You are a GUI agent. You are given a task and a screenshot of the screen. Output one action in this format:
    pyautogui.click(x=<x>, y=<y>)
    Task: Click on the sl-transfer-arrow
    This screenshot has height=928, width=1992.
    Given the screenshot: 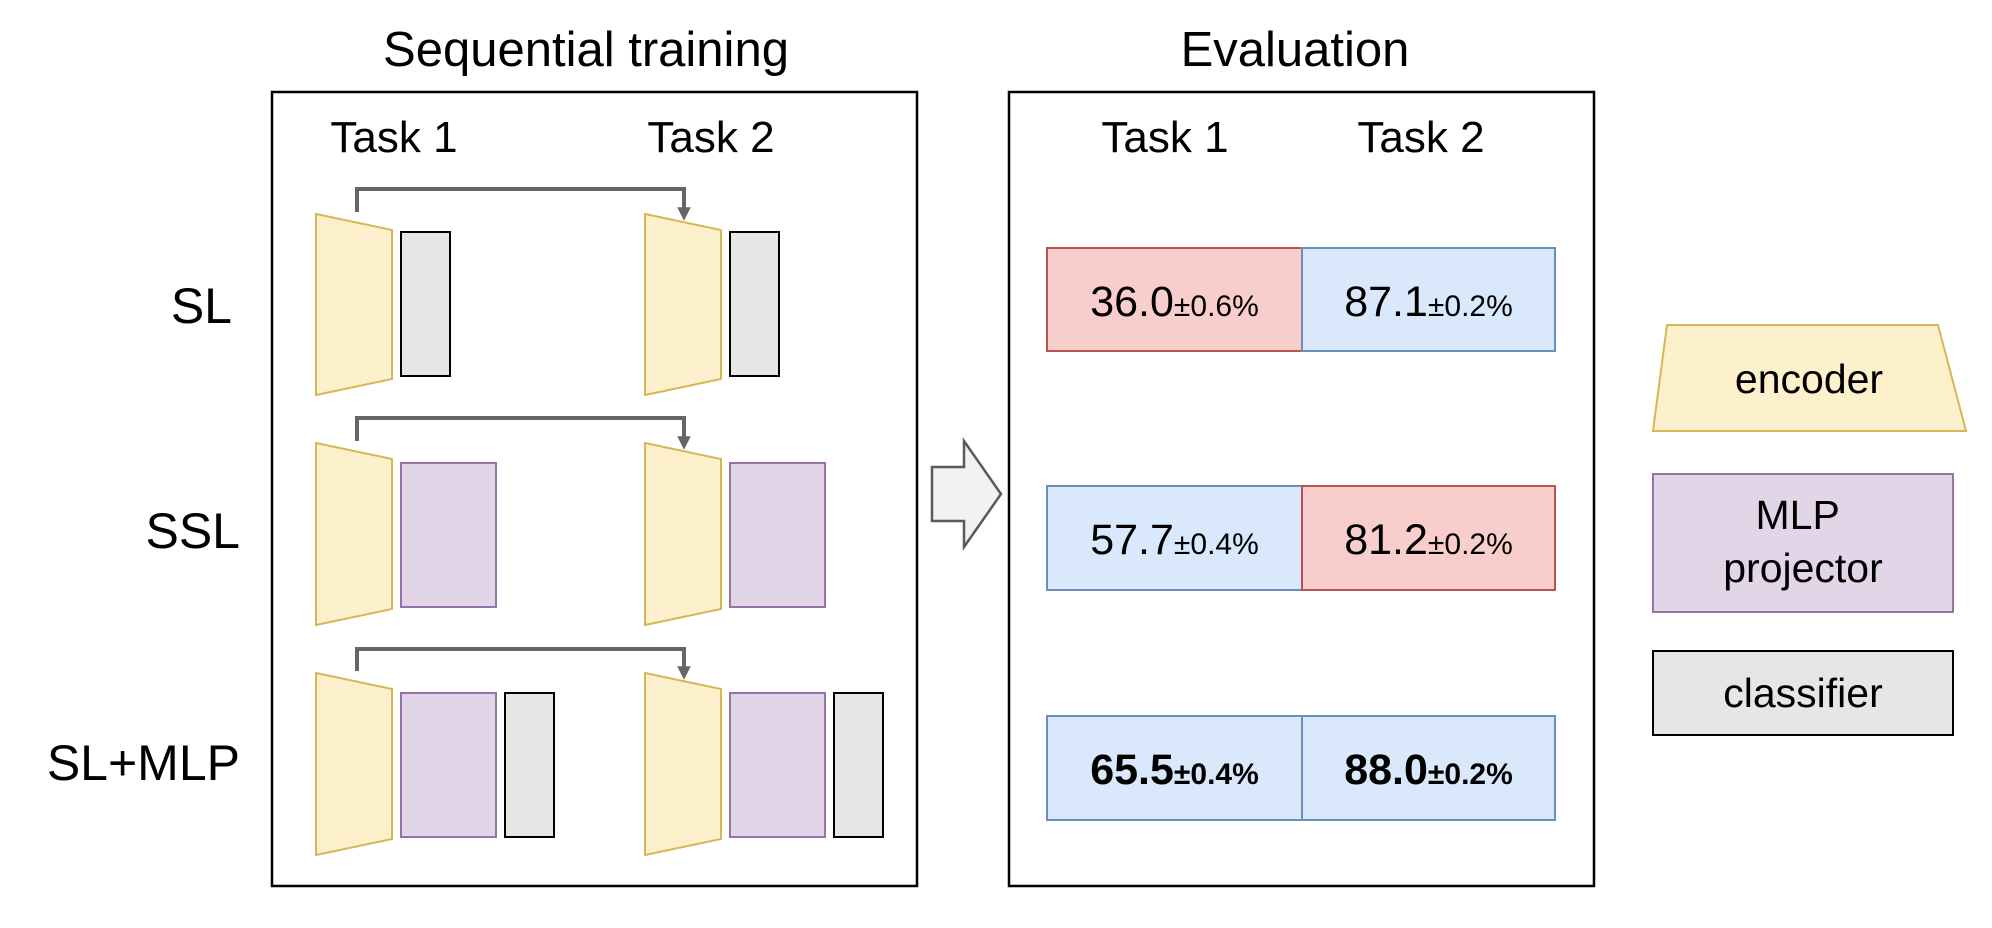 What is the action you would take?
    pyautogui.click(x=523, y=204)
    